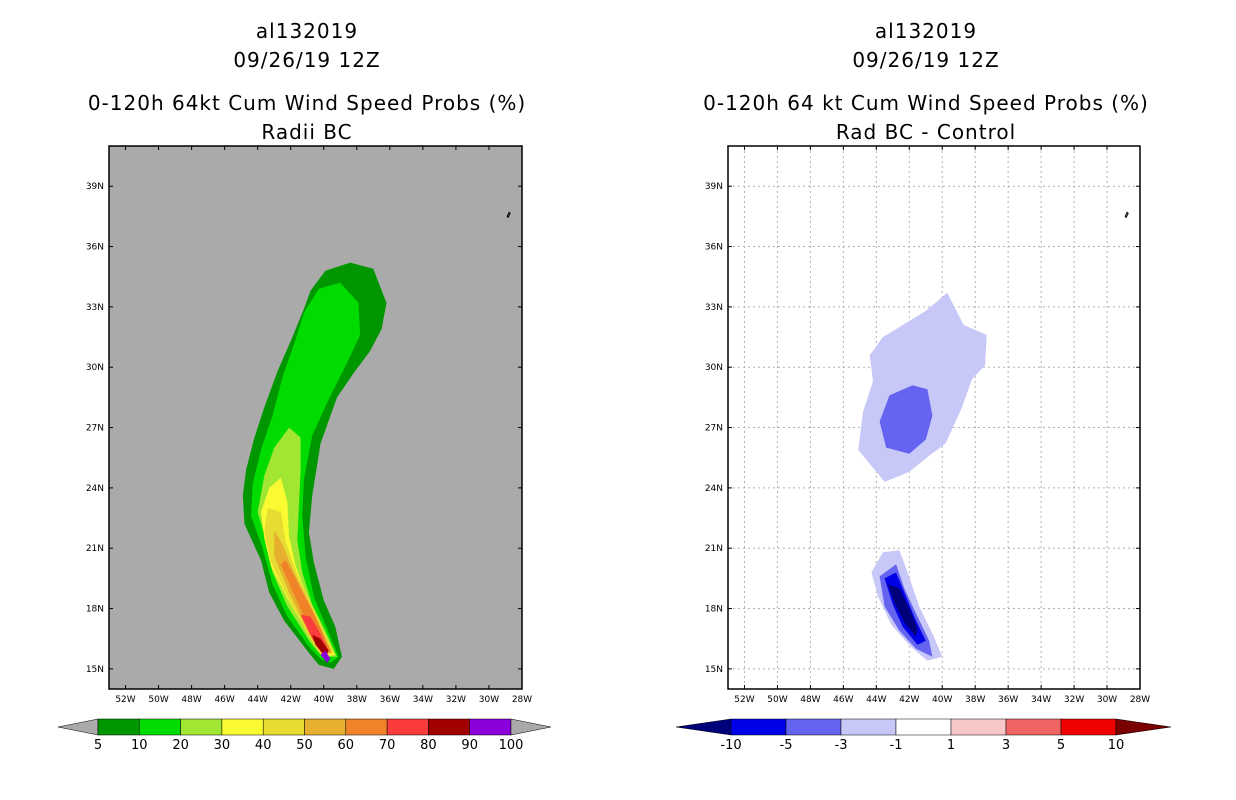 The width and height of the screenshot is (1236, 800). I want to click on colorbar-label: 70, so click(387, 745).